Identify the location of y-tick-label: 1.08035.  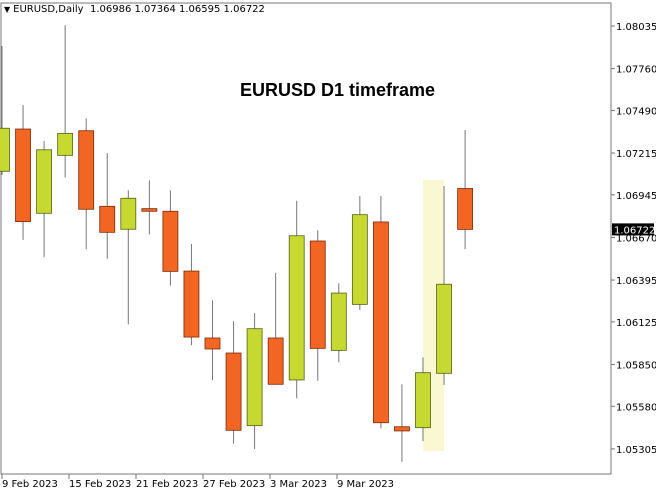
(636, 27).